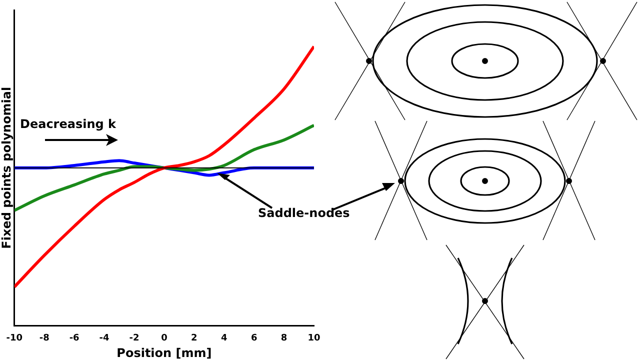  Describe the element at coordinates (7, 167) in the screenshot. I see `y-axis-title: Fixed points polynomial` at that location.